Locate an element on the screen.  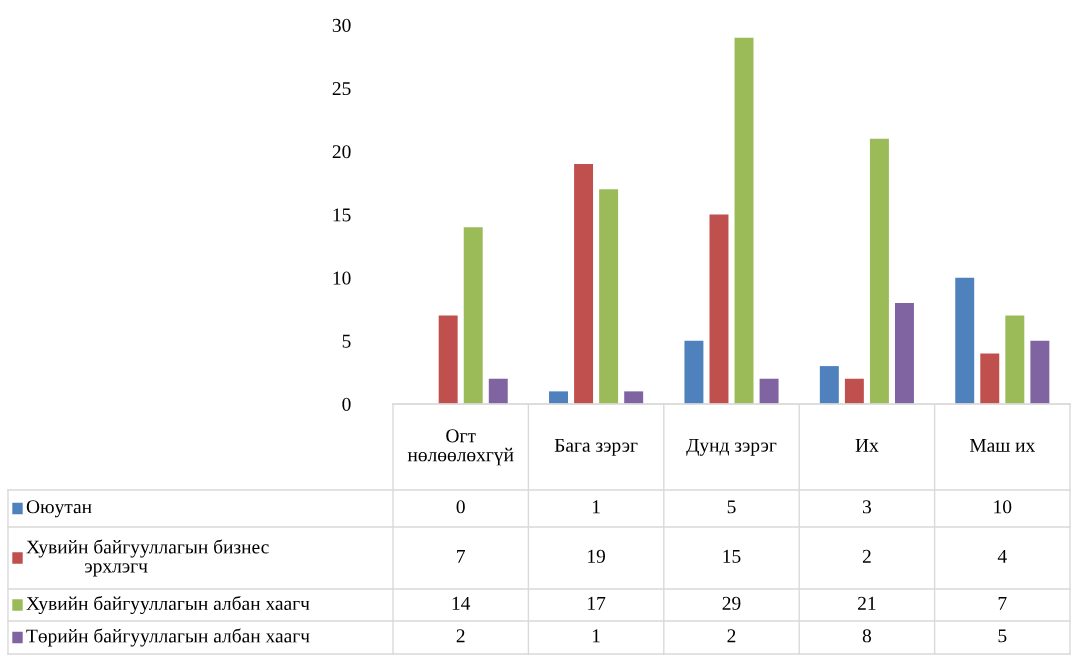
y-tick-label: 30 is located at coordinates (341, 25).